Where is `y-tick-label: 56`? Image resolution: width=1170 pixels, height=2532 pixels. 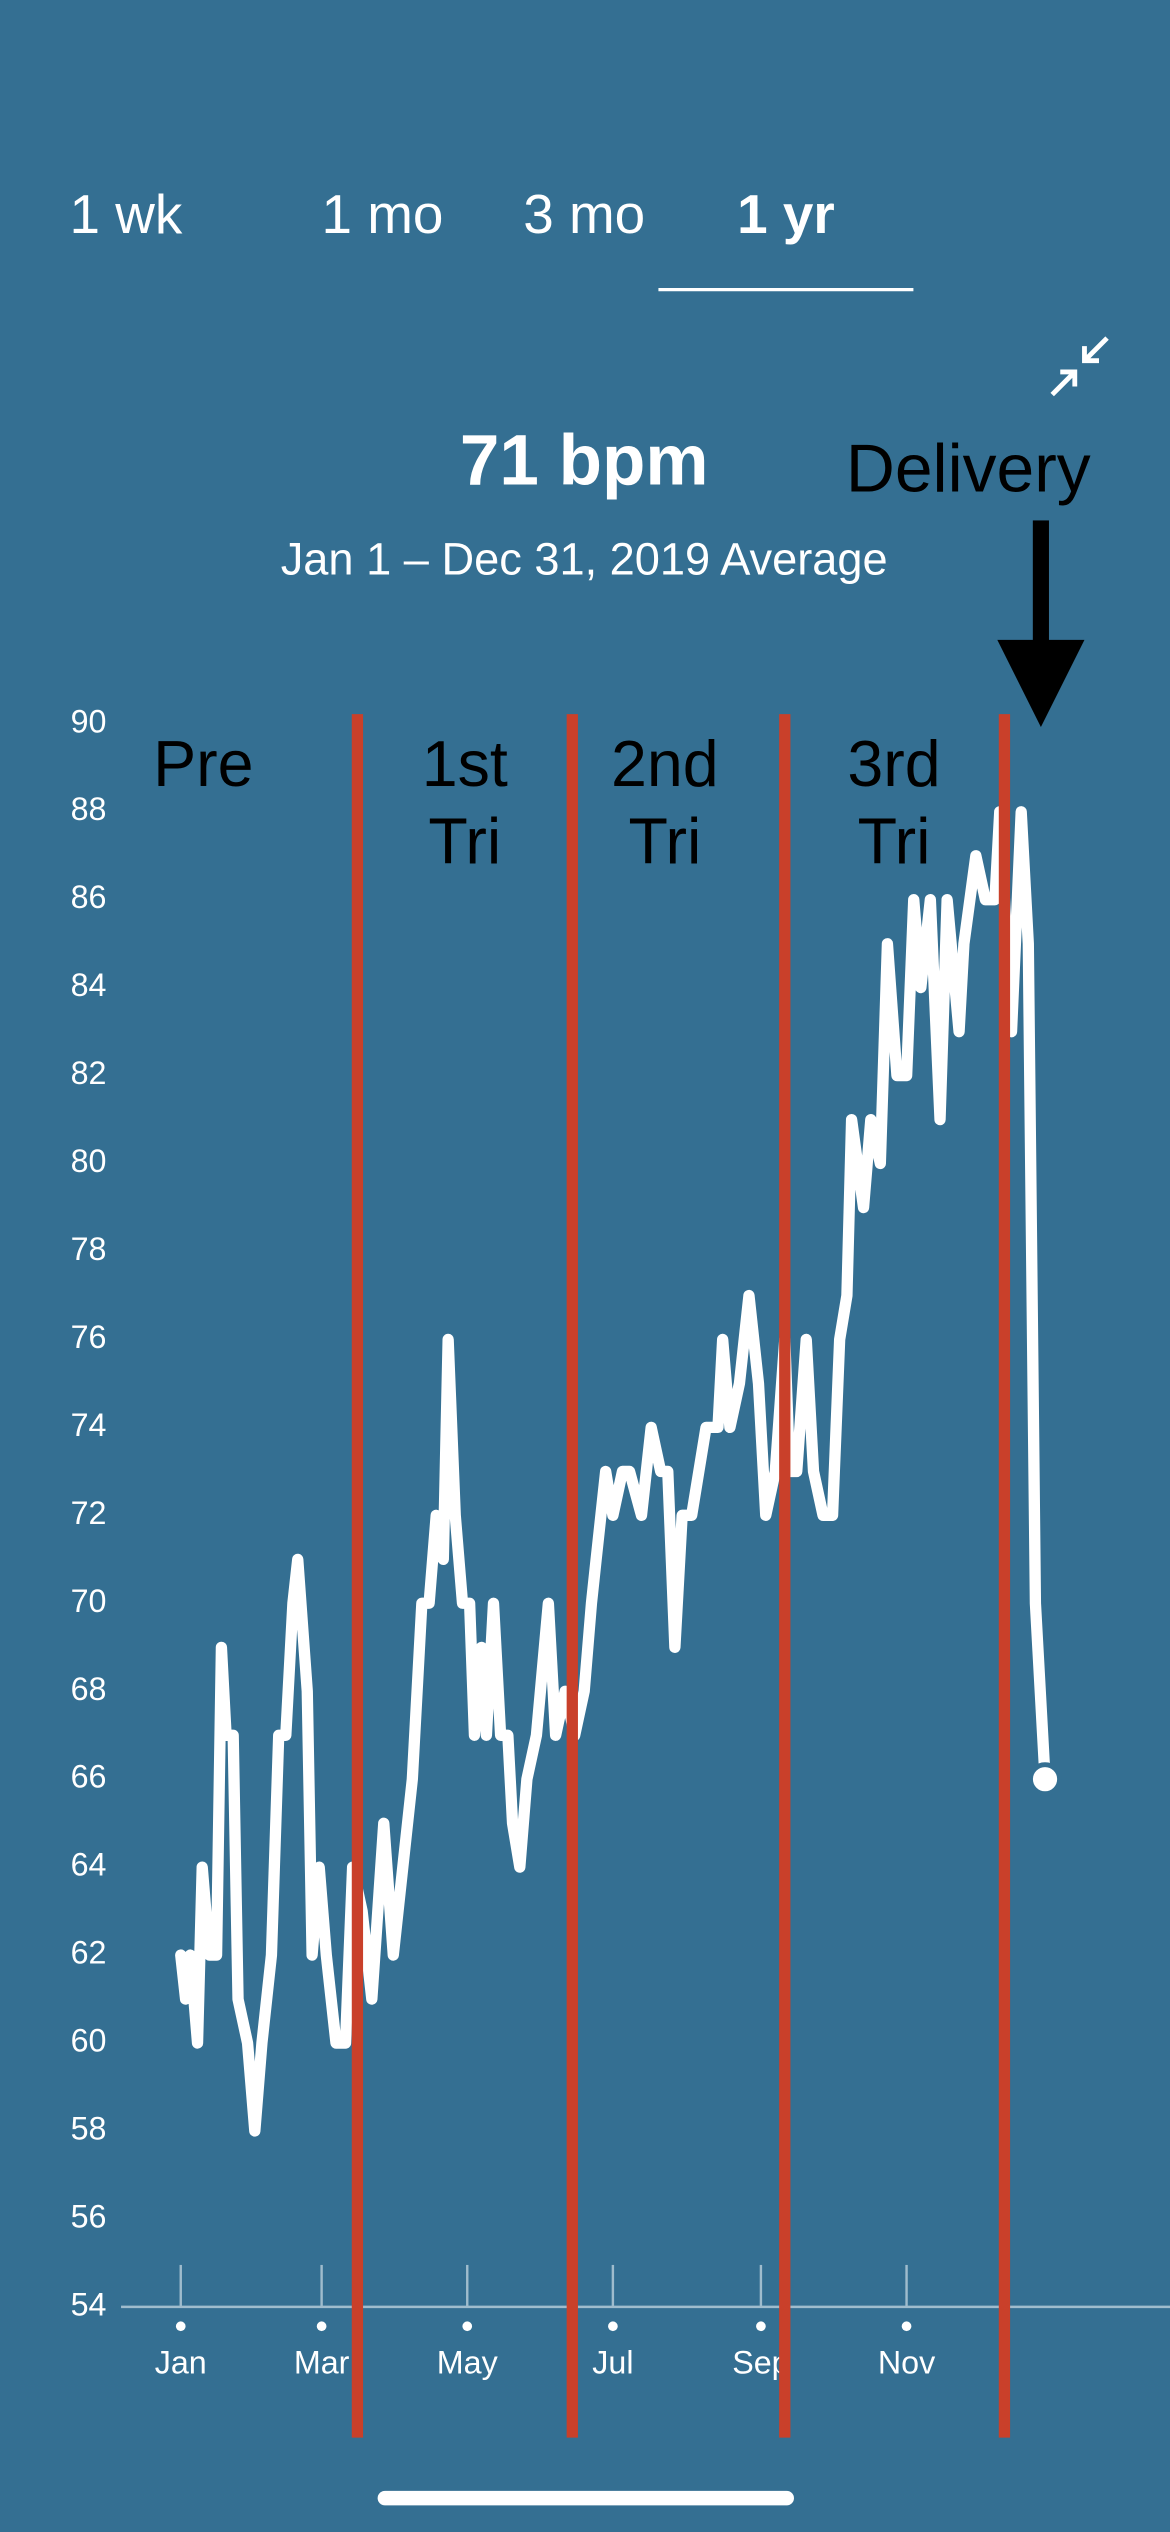 y-tick-label: 56 is located at coordinates (89, 2216).